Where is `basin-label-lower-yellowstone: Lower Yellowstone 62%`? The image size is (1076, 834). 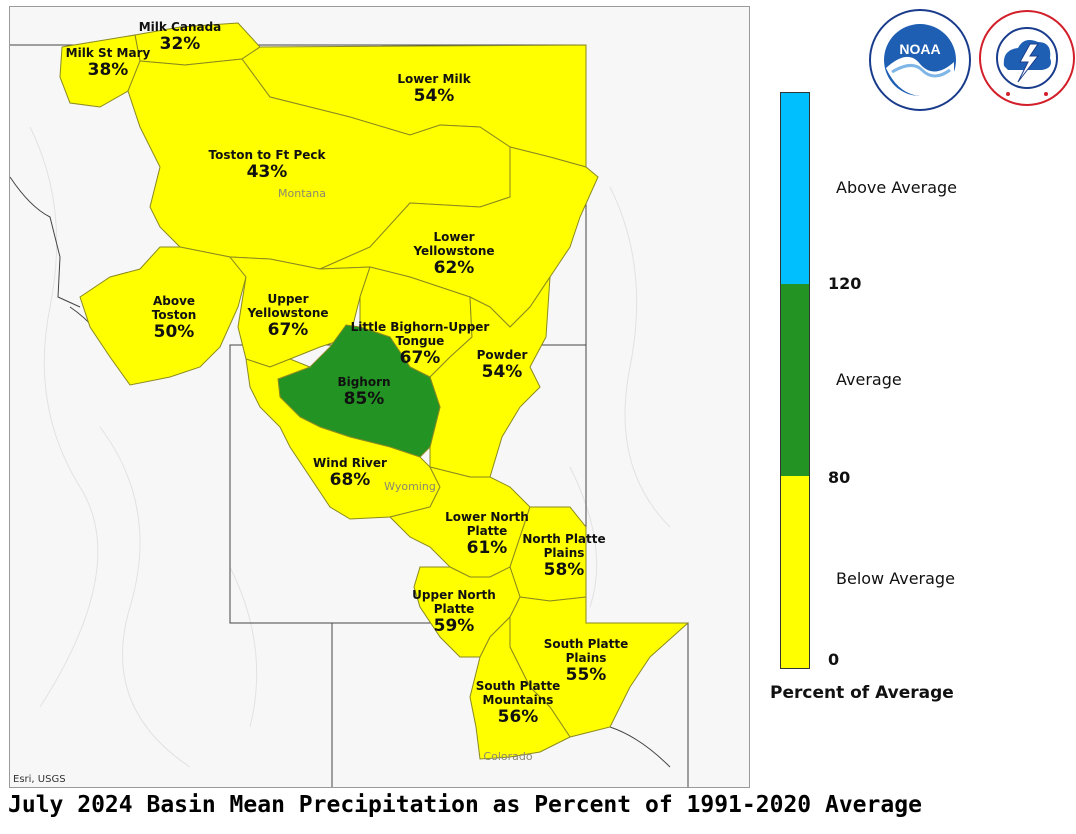 basin-label-lower-yellowstone: Lower Yellowstone 62% is located at coordinates (454, 254).